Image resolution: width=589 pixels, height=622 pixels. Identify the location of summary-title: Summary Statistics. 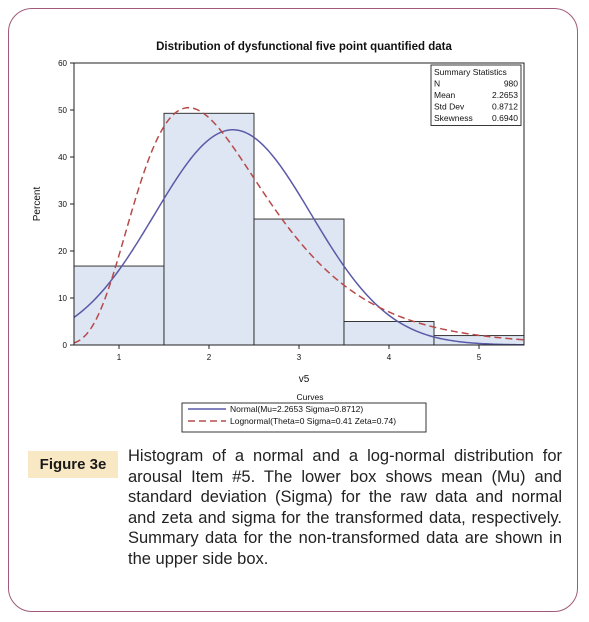
(470, 72).